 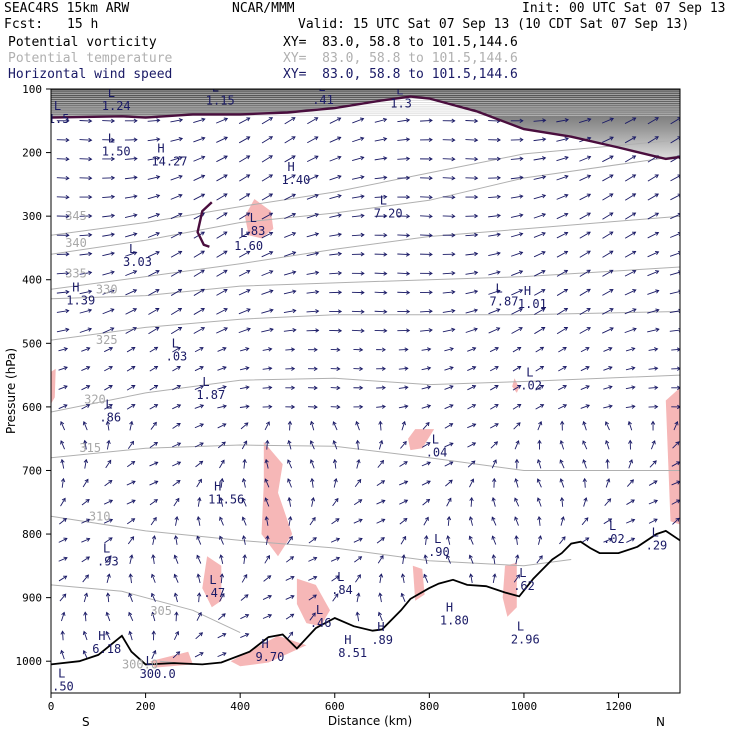 What do you see at coordinates (382, 640) in the screenshot?
I see `extremum-value: .89` at bounding box center [382, 640].